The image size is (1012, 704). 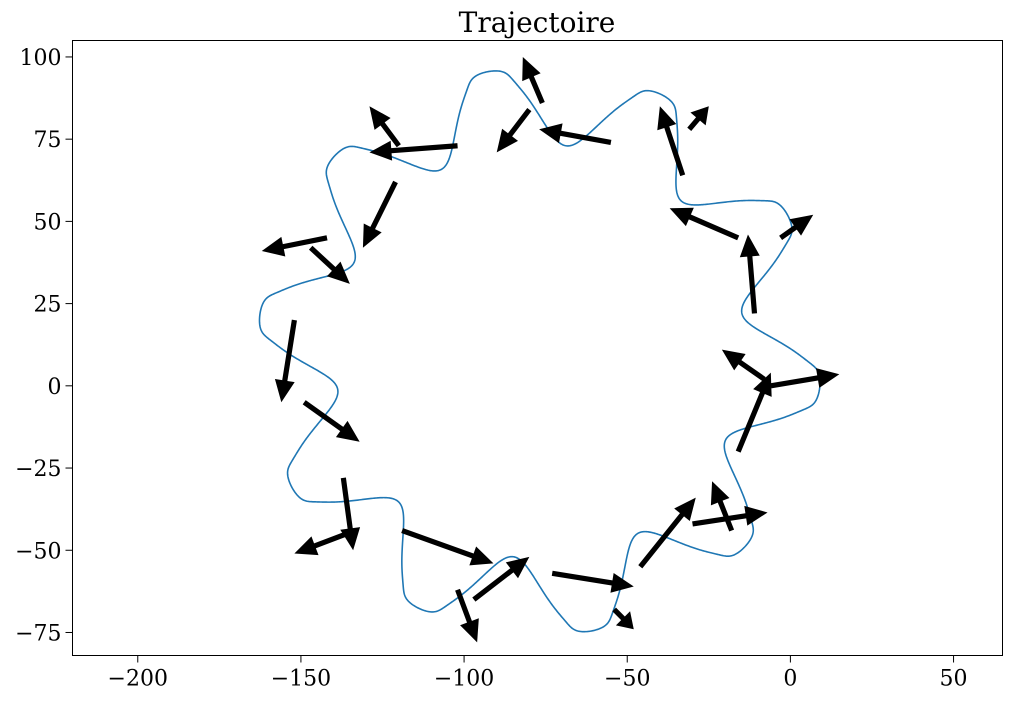 I want to click on chart-title: Trajectoire, so click(x=537, y=22).